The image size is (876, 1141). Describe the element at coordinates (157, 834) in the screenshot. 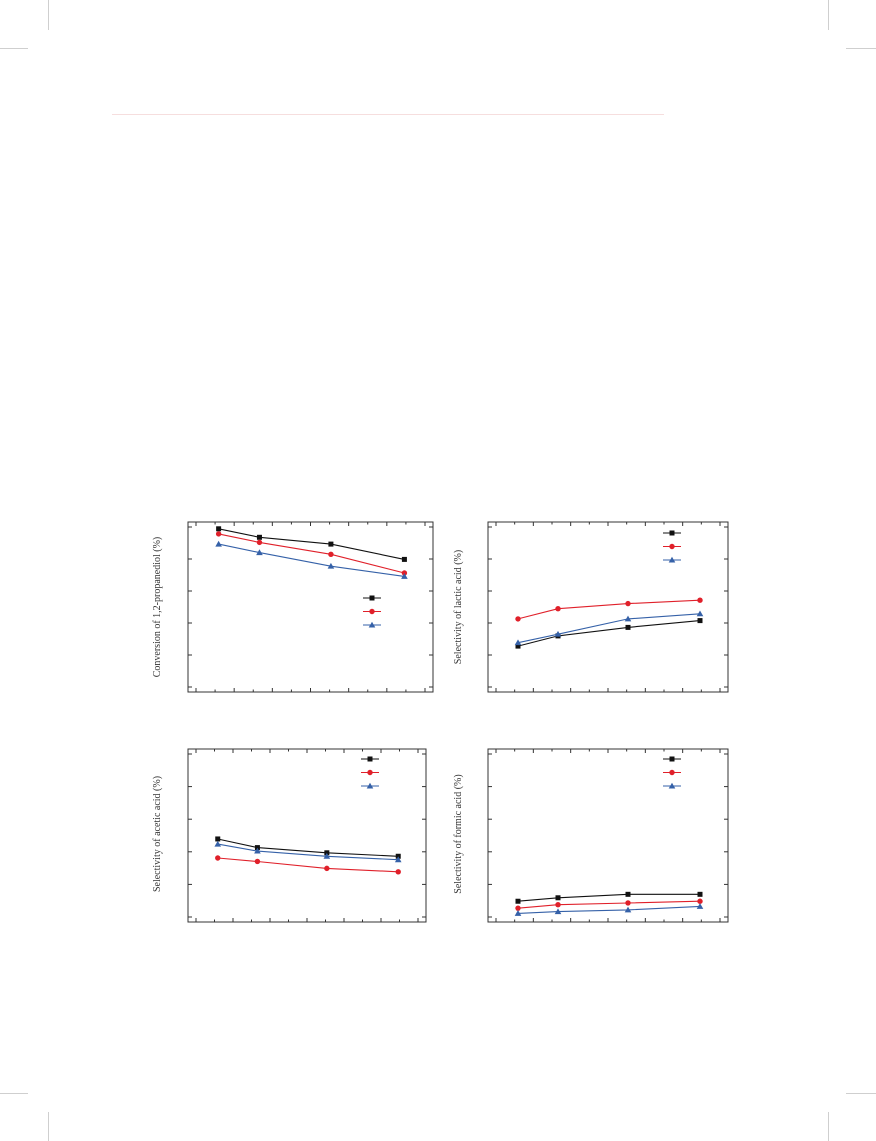

I see `y-axis-label: Selectivity of acetic acid (%)` at that location.